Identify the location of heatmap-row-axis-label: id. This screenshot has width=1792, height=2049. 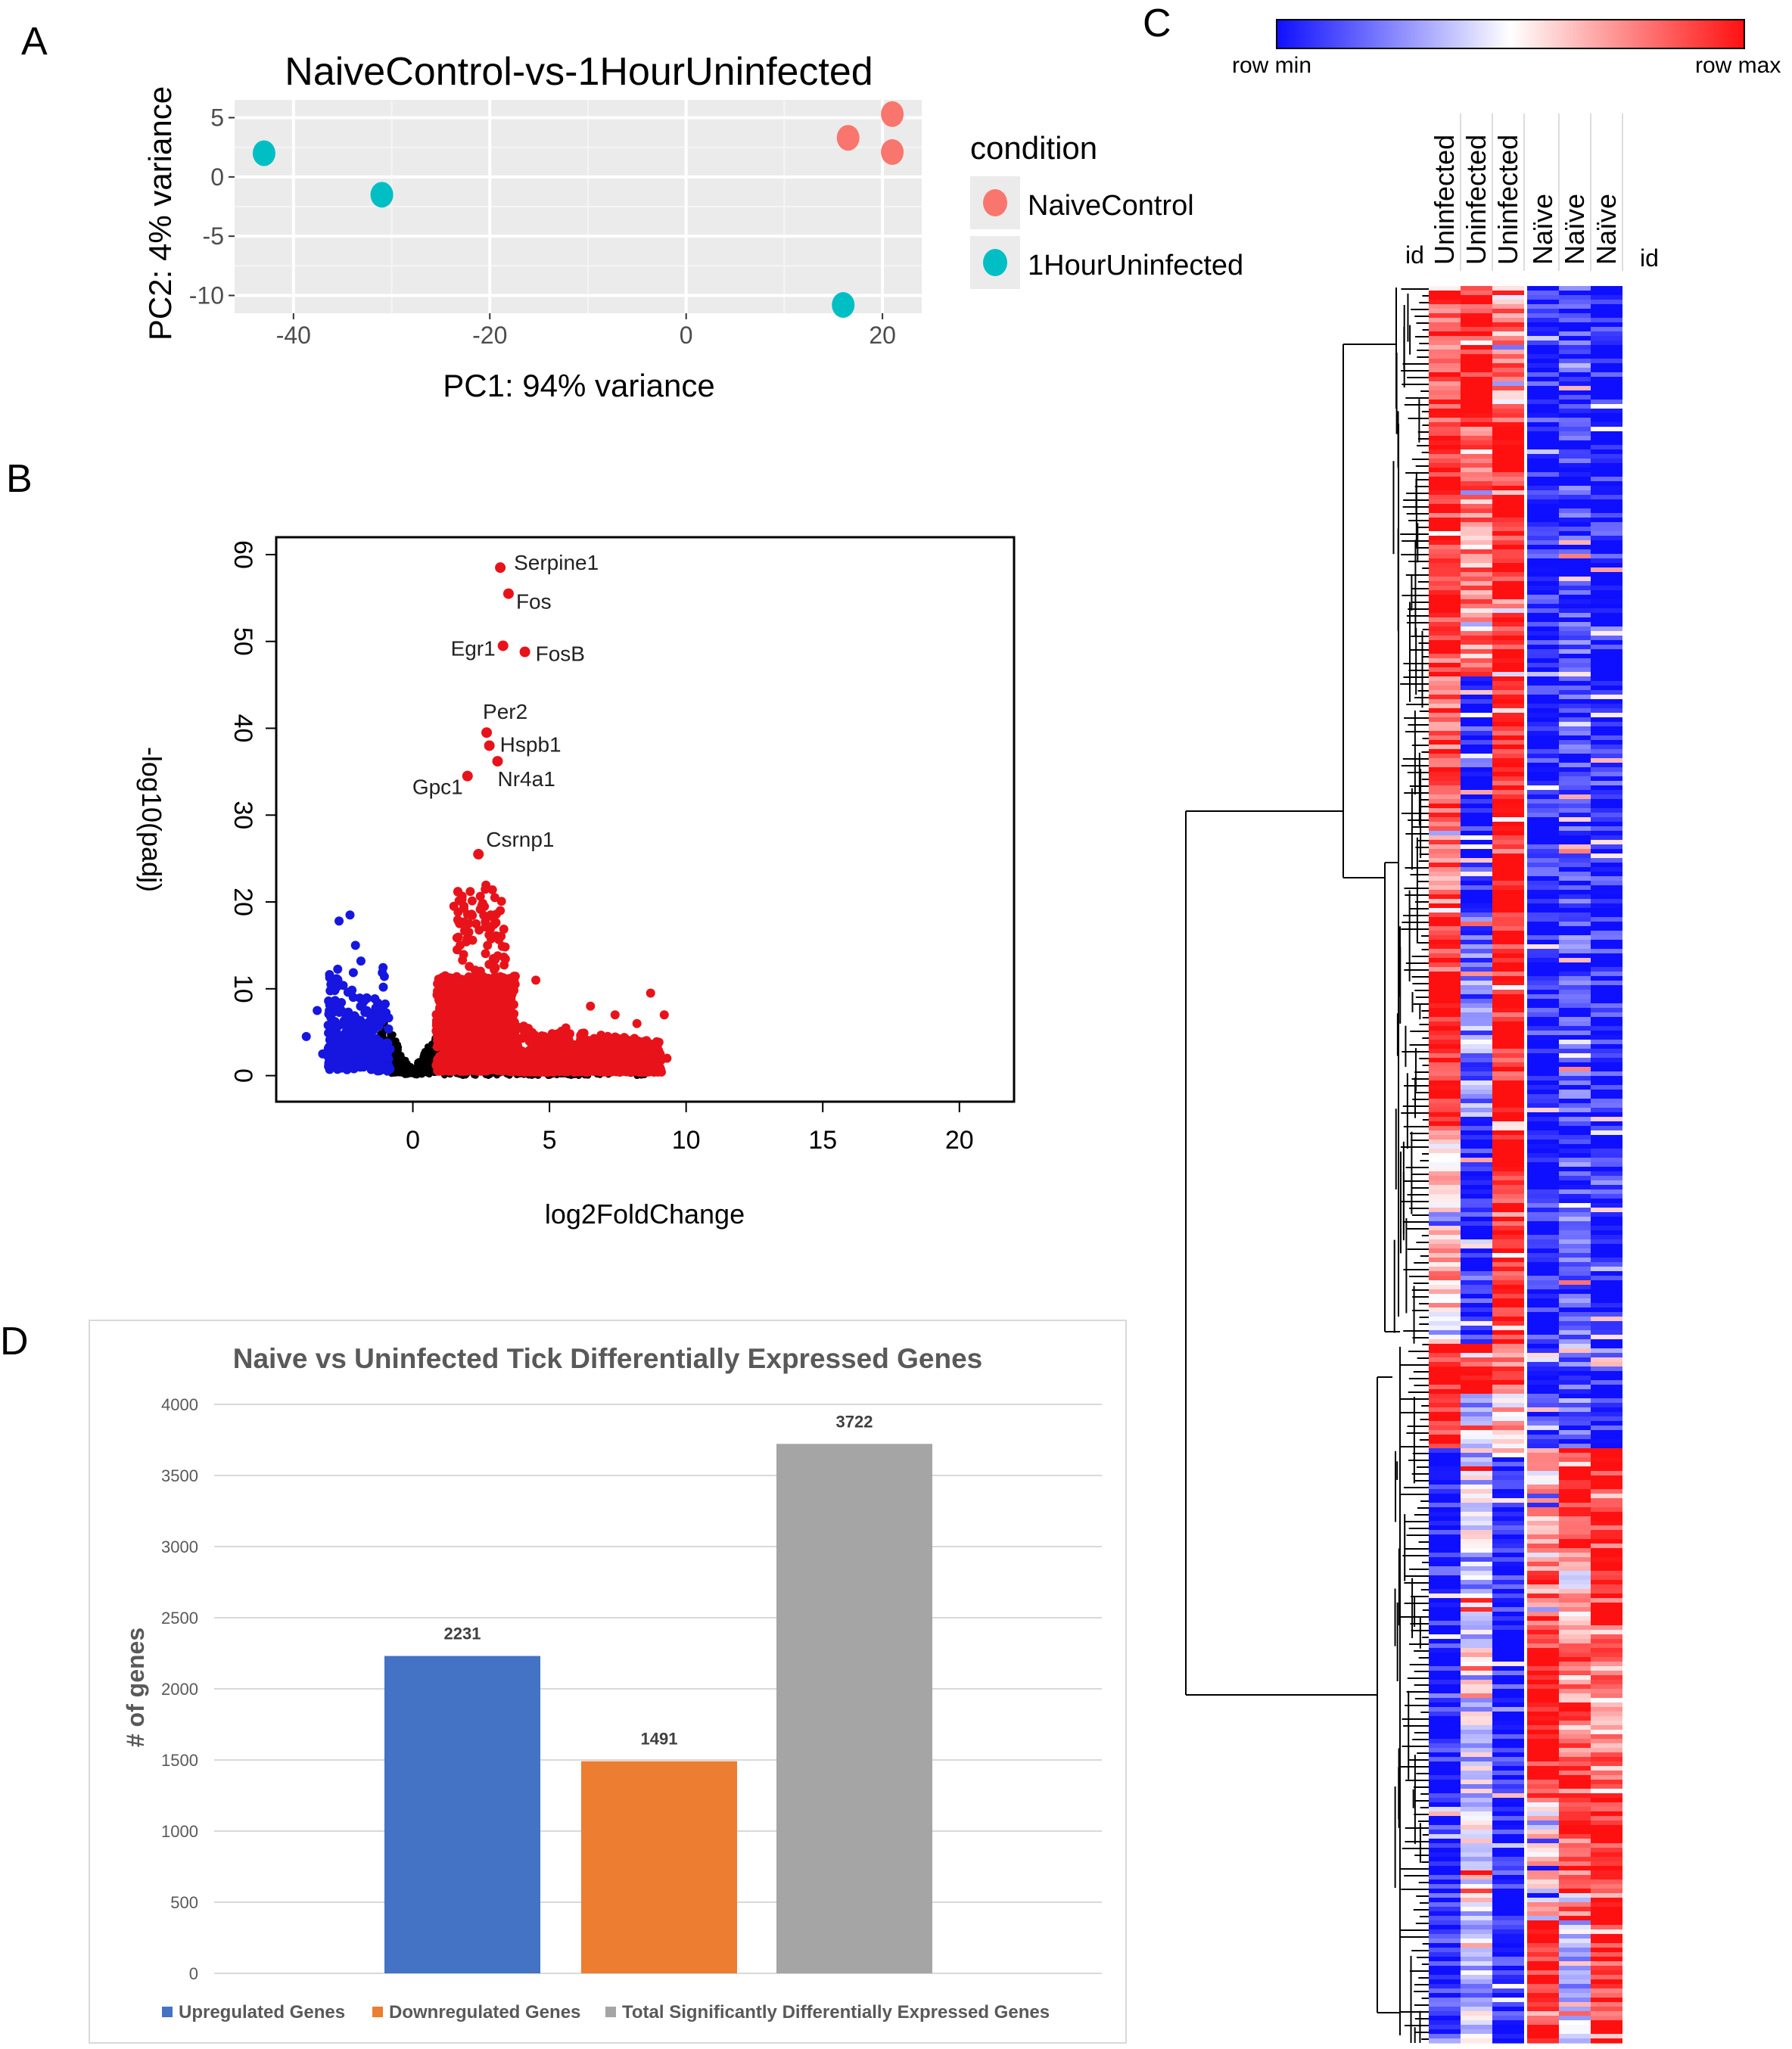
(1414, 255).